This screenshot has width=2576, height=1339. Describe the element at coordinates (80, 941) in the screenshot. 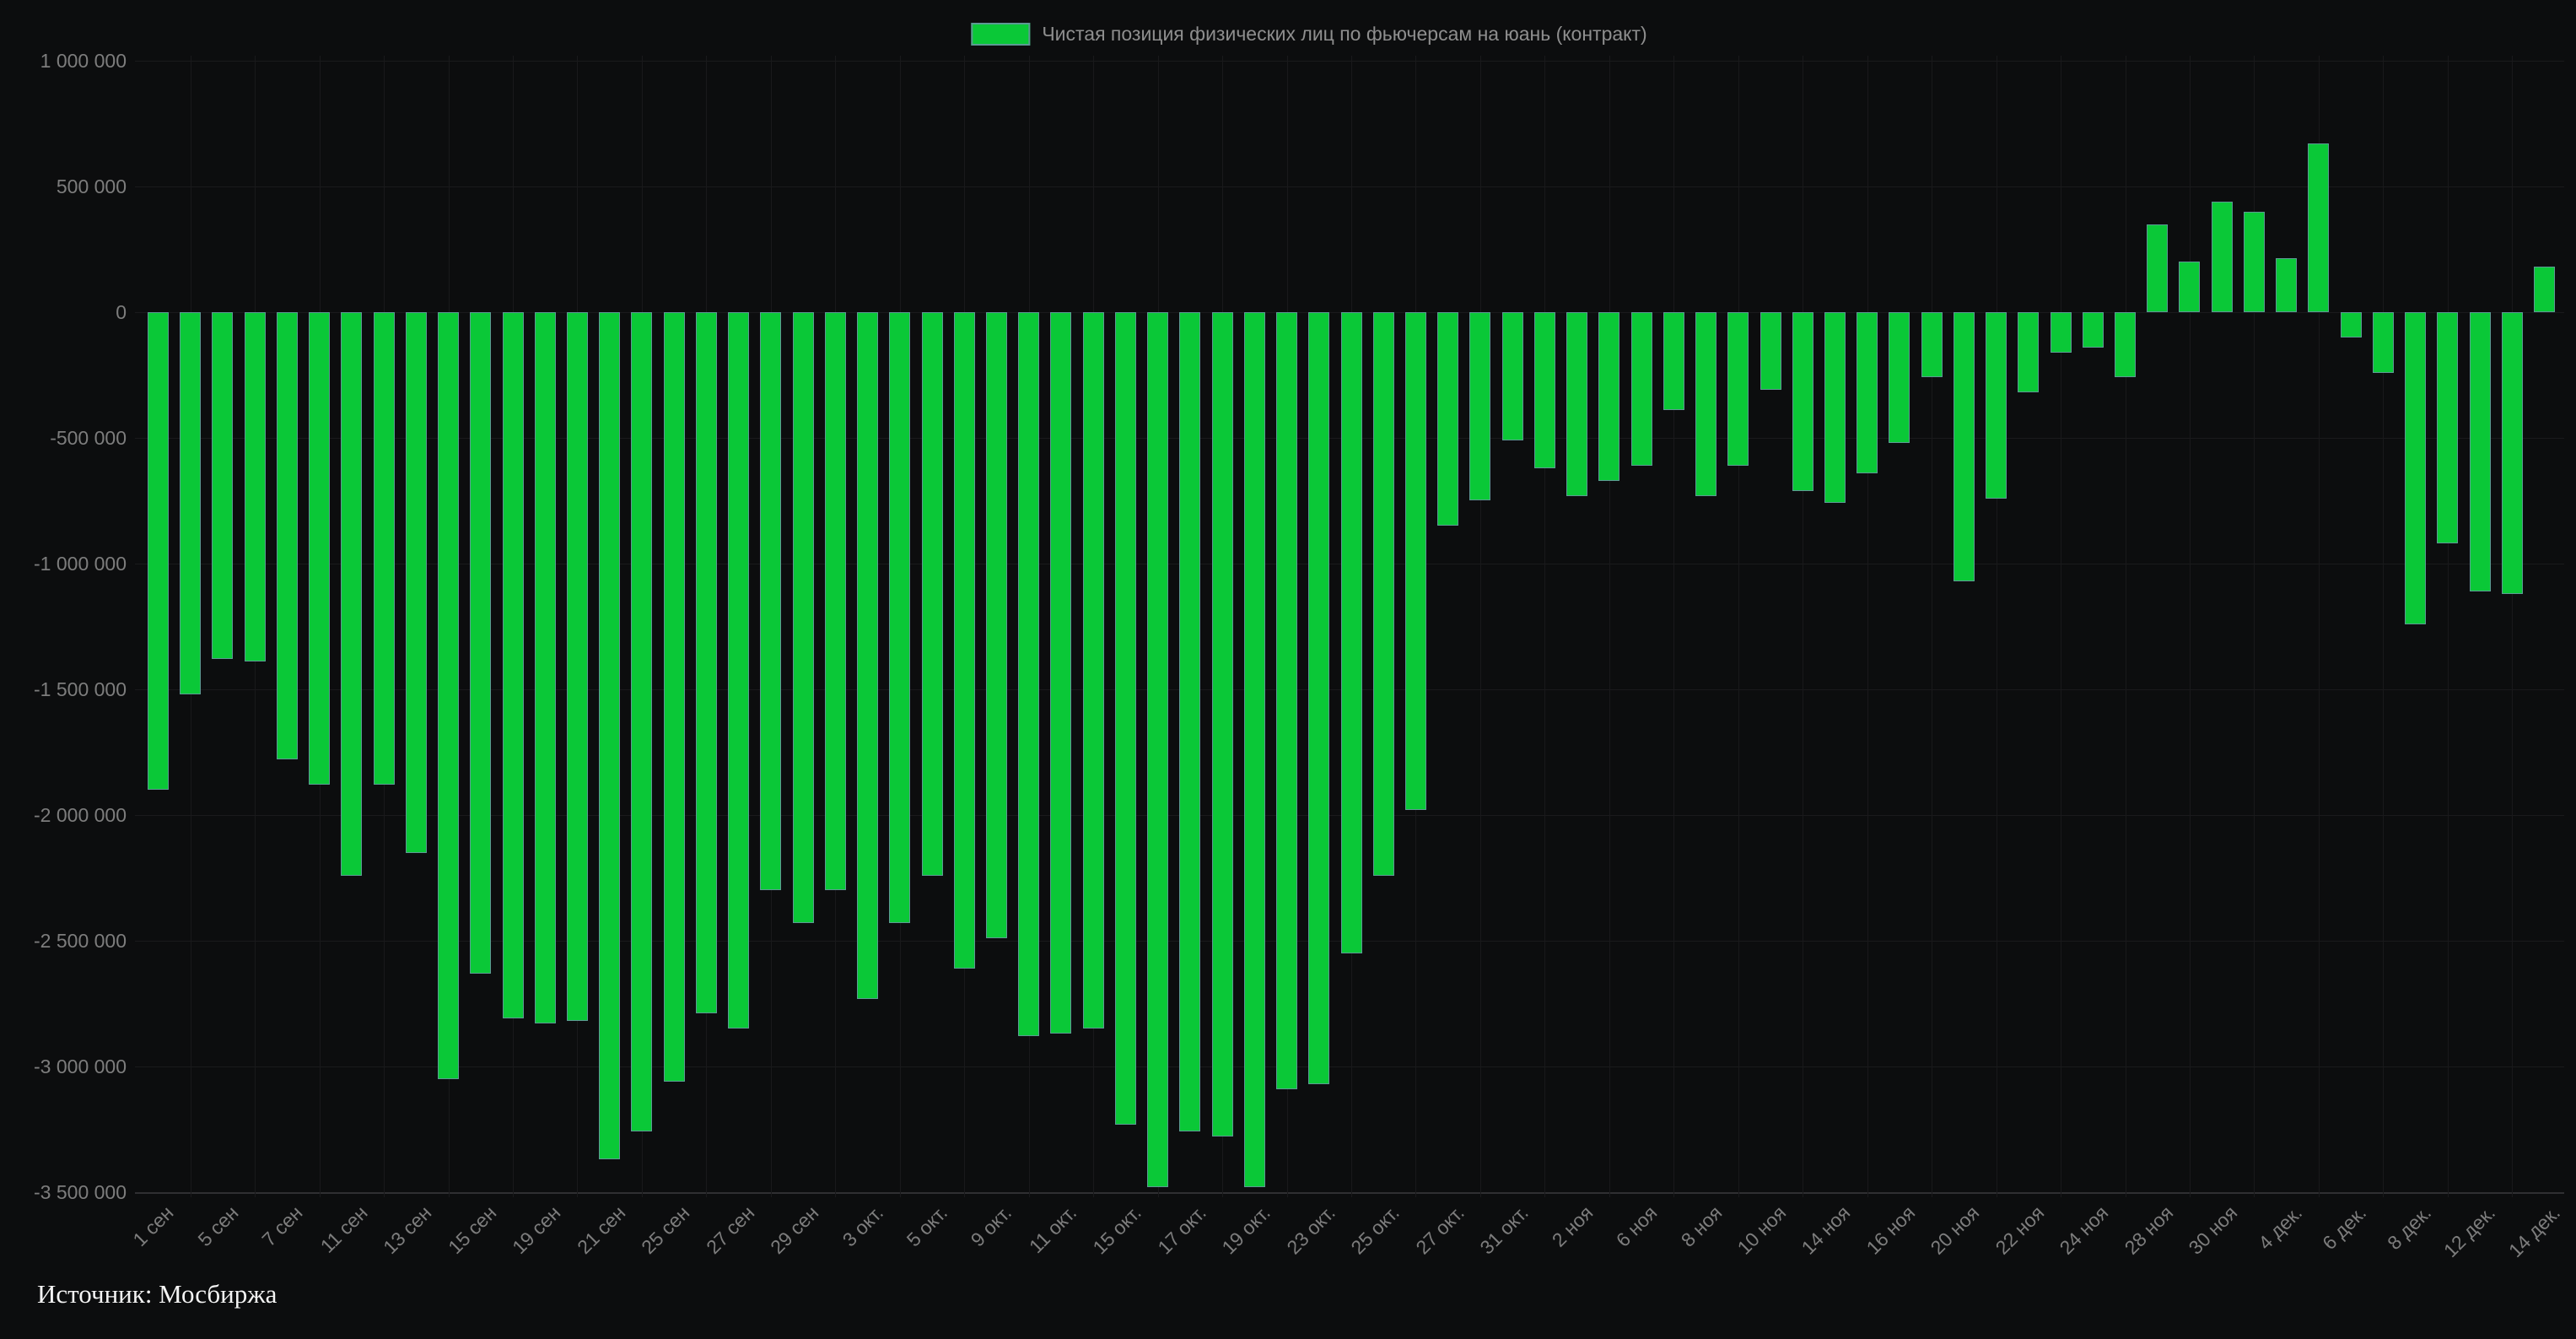

I see `y-tick-label: -2 500 000` at that location.